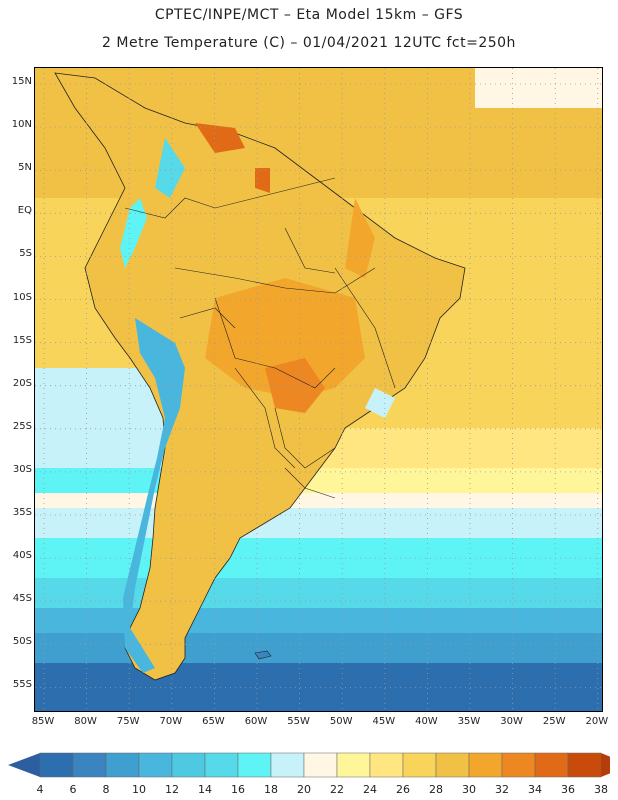  I want to click on longitude-label: 80W, so click(85, 721).